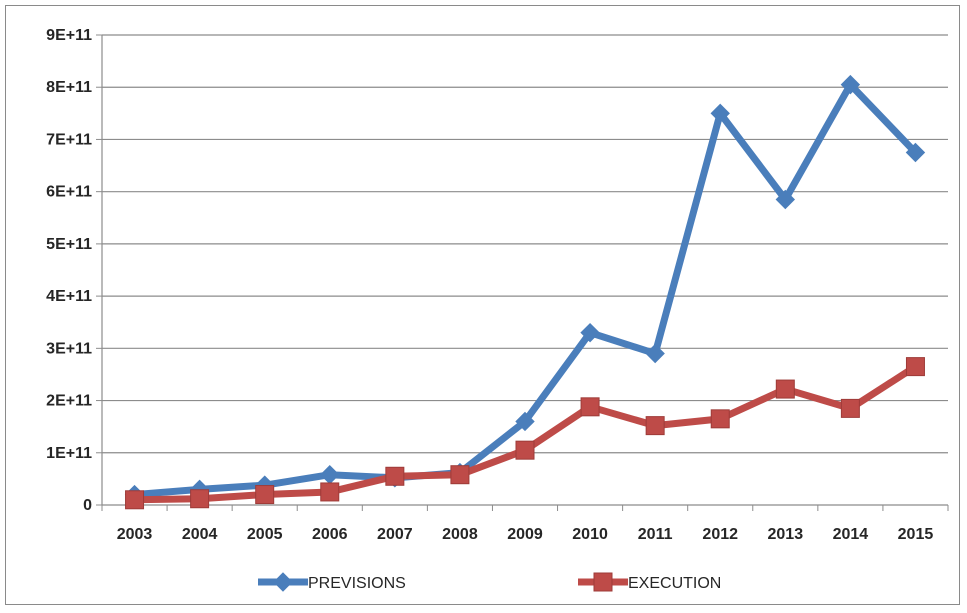 The height and width of the screenshot is (613, 967). Describe the element at coordinates (674, 583) in the screenshot. I see `legend-label-execution: EXECUTION` at that location.